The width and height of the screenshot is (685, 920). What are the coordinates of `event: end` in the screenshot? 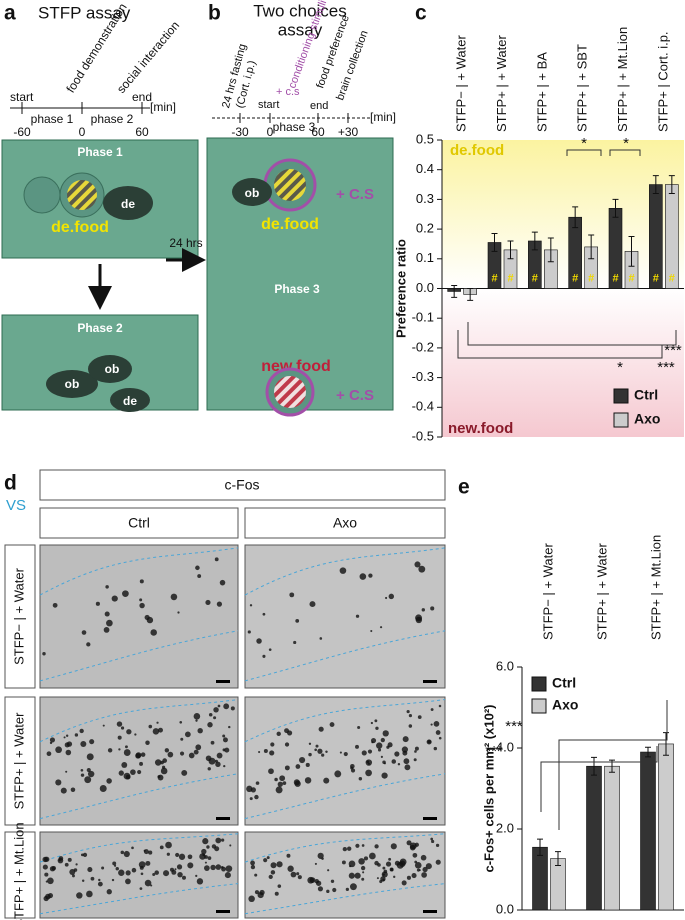 It's located at (319, 106).